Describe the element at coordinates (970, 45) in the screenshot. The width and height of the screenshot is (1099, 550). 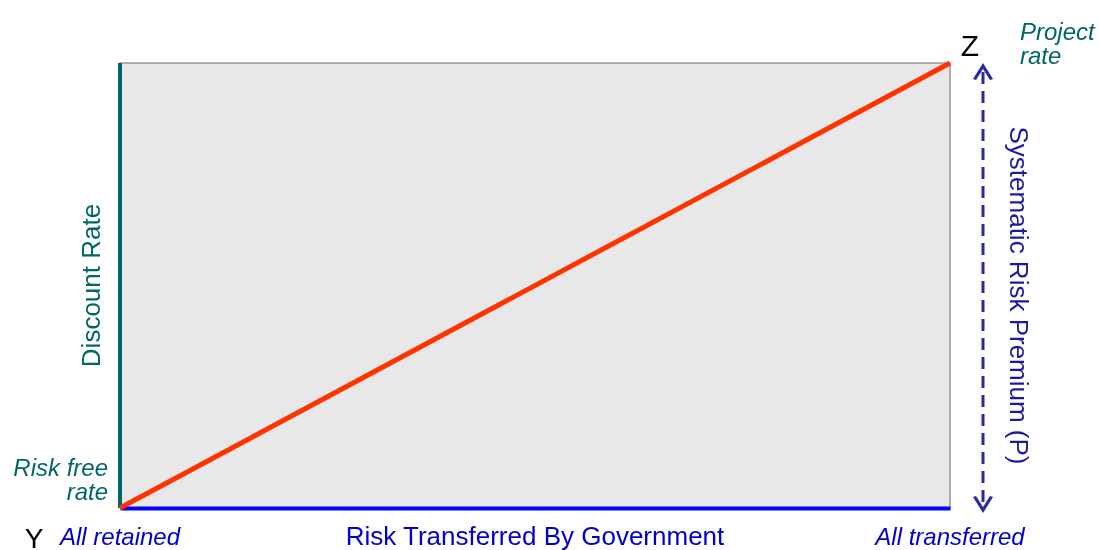
I see `text: Z` at that location.